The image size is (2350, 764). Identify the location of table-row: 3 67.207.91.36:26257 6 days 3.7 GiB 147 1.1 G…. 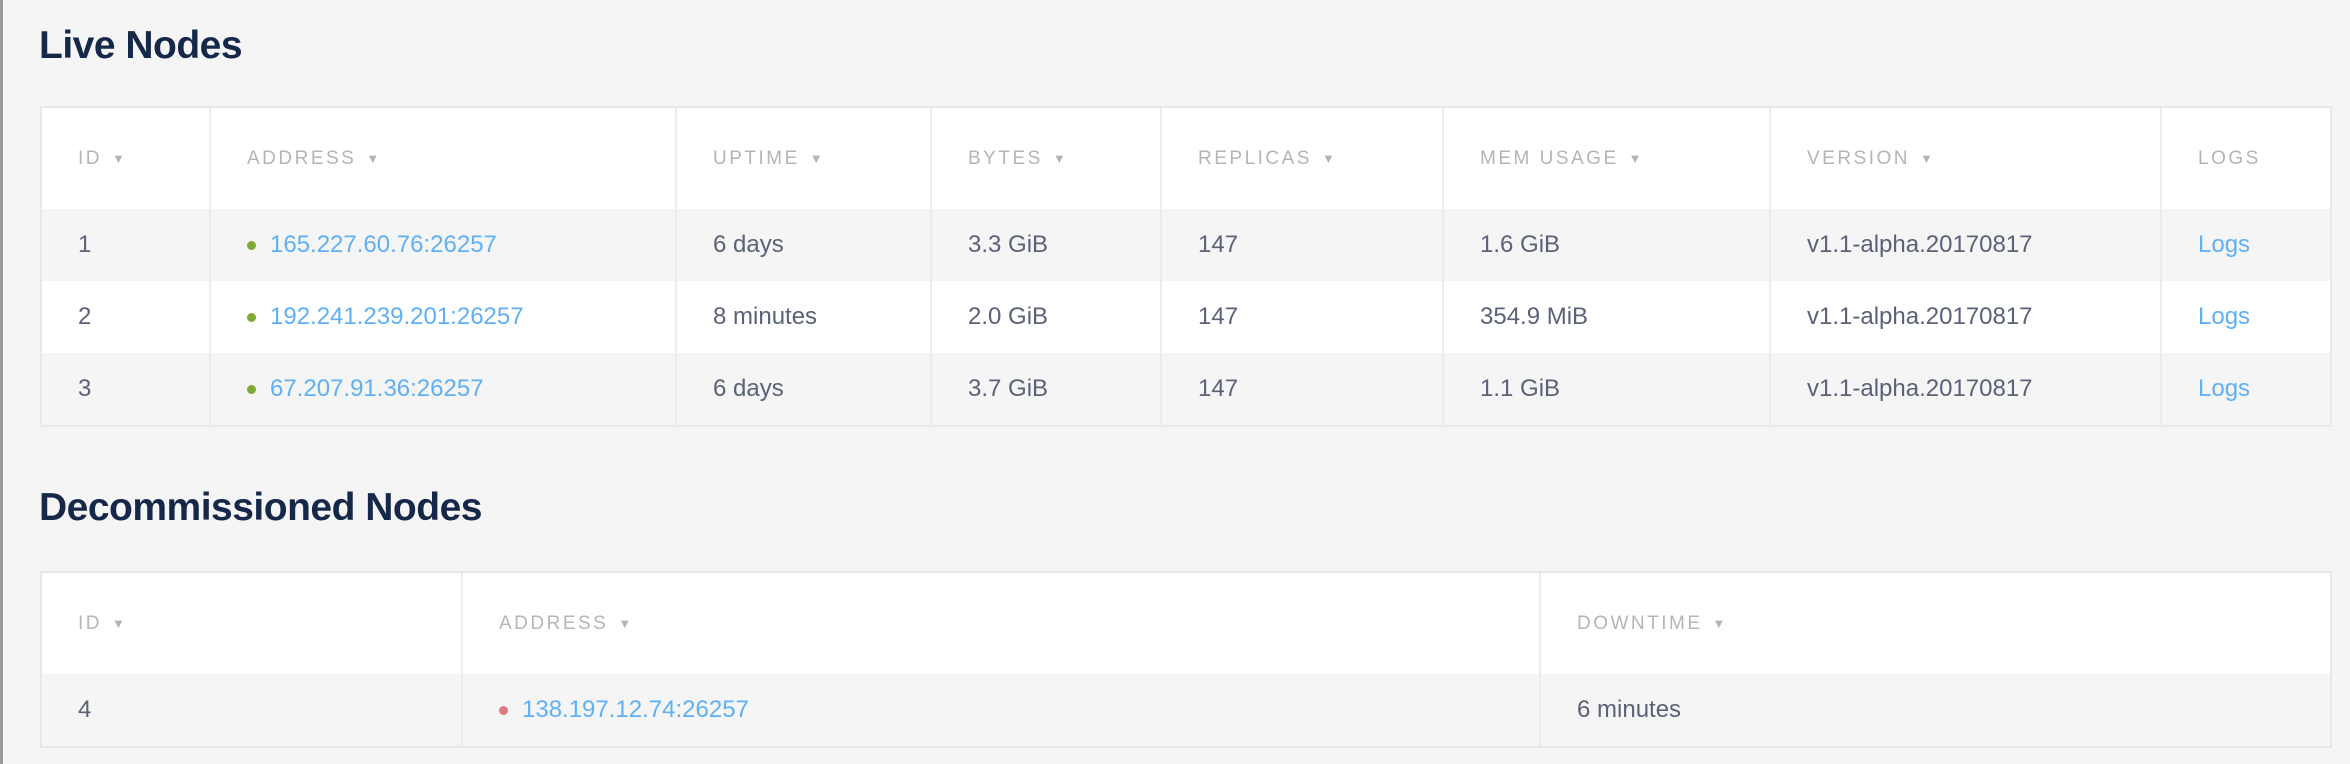
(1186, 389).